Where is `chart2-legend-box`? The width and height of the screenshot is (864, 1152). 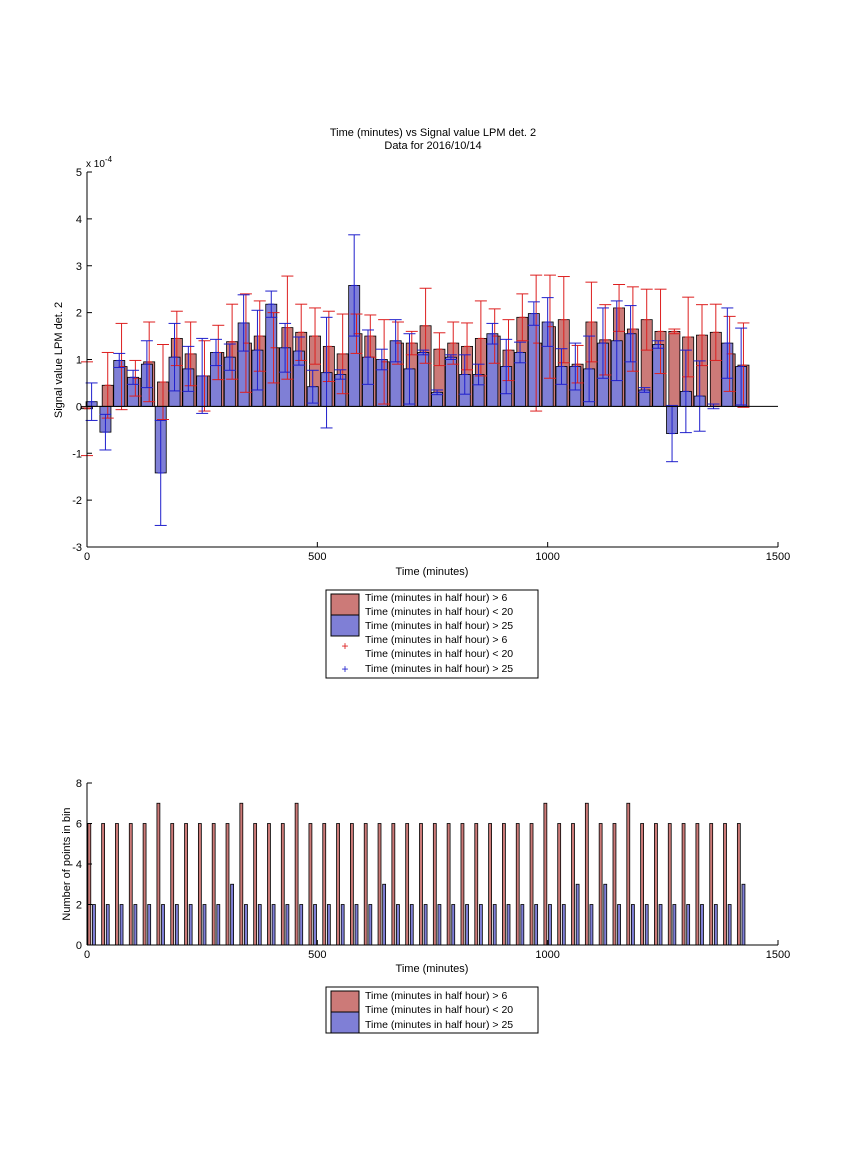
chart2-legend-box is located at coordinates (432, 1010).